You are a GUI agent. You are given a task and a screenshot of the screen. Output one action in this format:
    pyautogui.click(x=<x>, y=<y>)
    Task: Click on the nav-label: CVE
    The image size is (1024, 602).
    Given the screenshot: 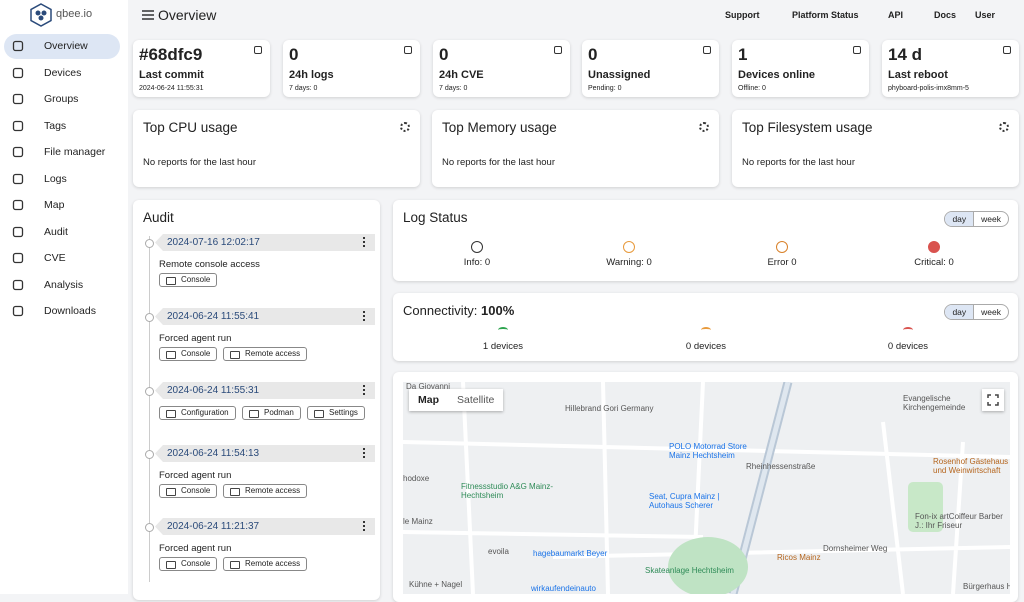 What is the action you would take?
    pyautogui.click(x=55, y=258)
    